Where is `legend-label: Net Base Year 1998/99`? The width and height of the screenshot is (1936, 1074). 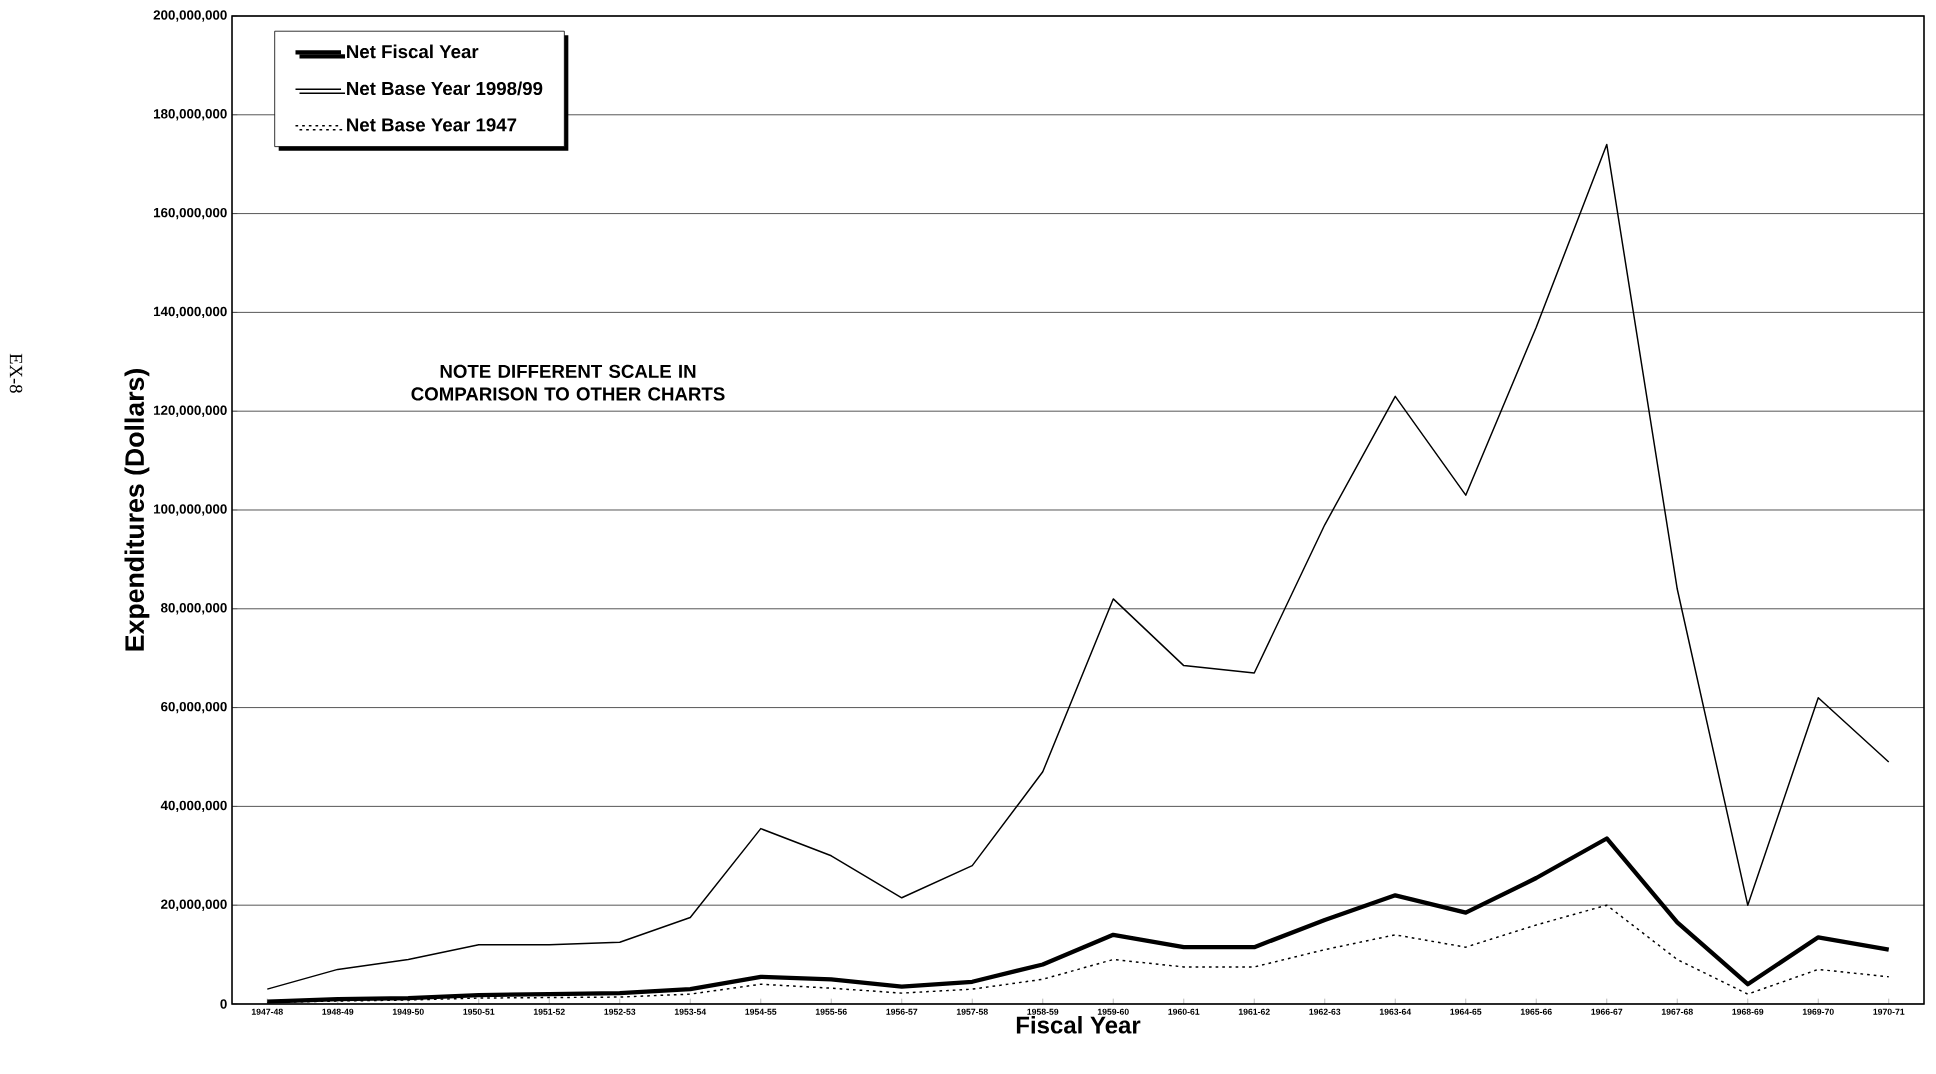 legend-label: Net Base Year 1998/99 is located at coordinates (445, 88).